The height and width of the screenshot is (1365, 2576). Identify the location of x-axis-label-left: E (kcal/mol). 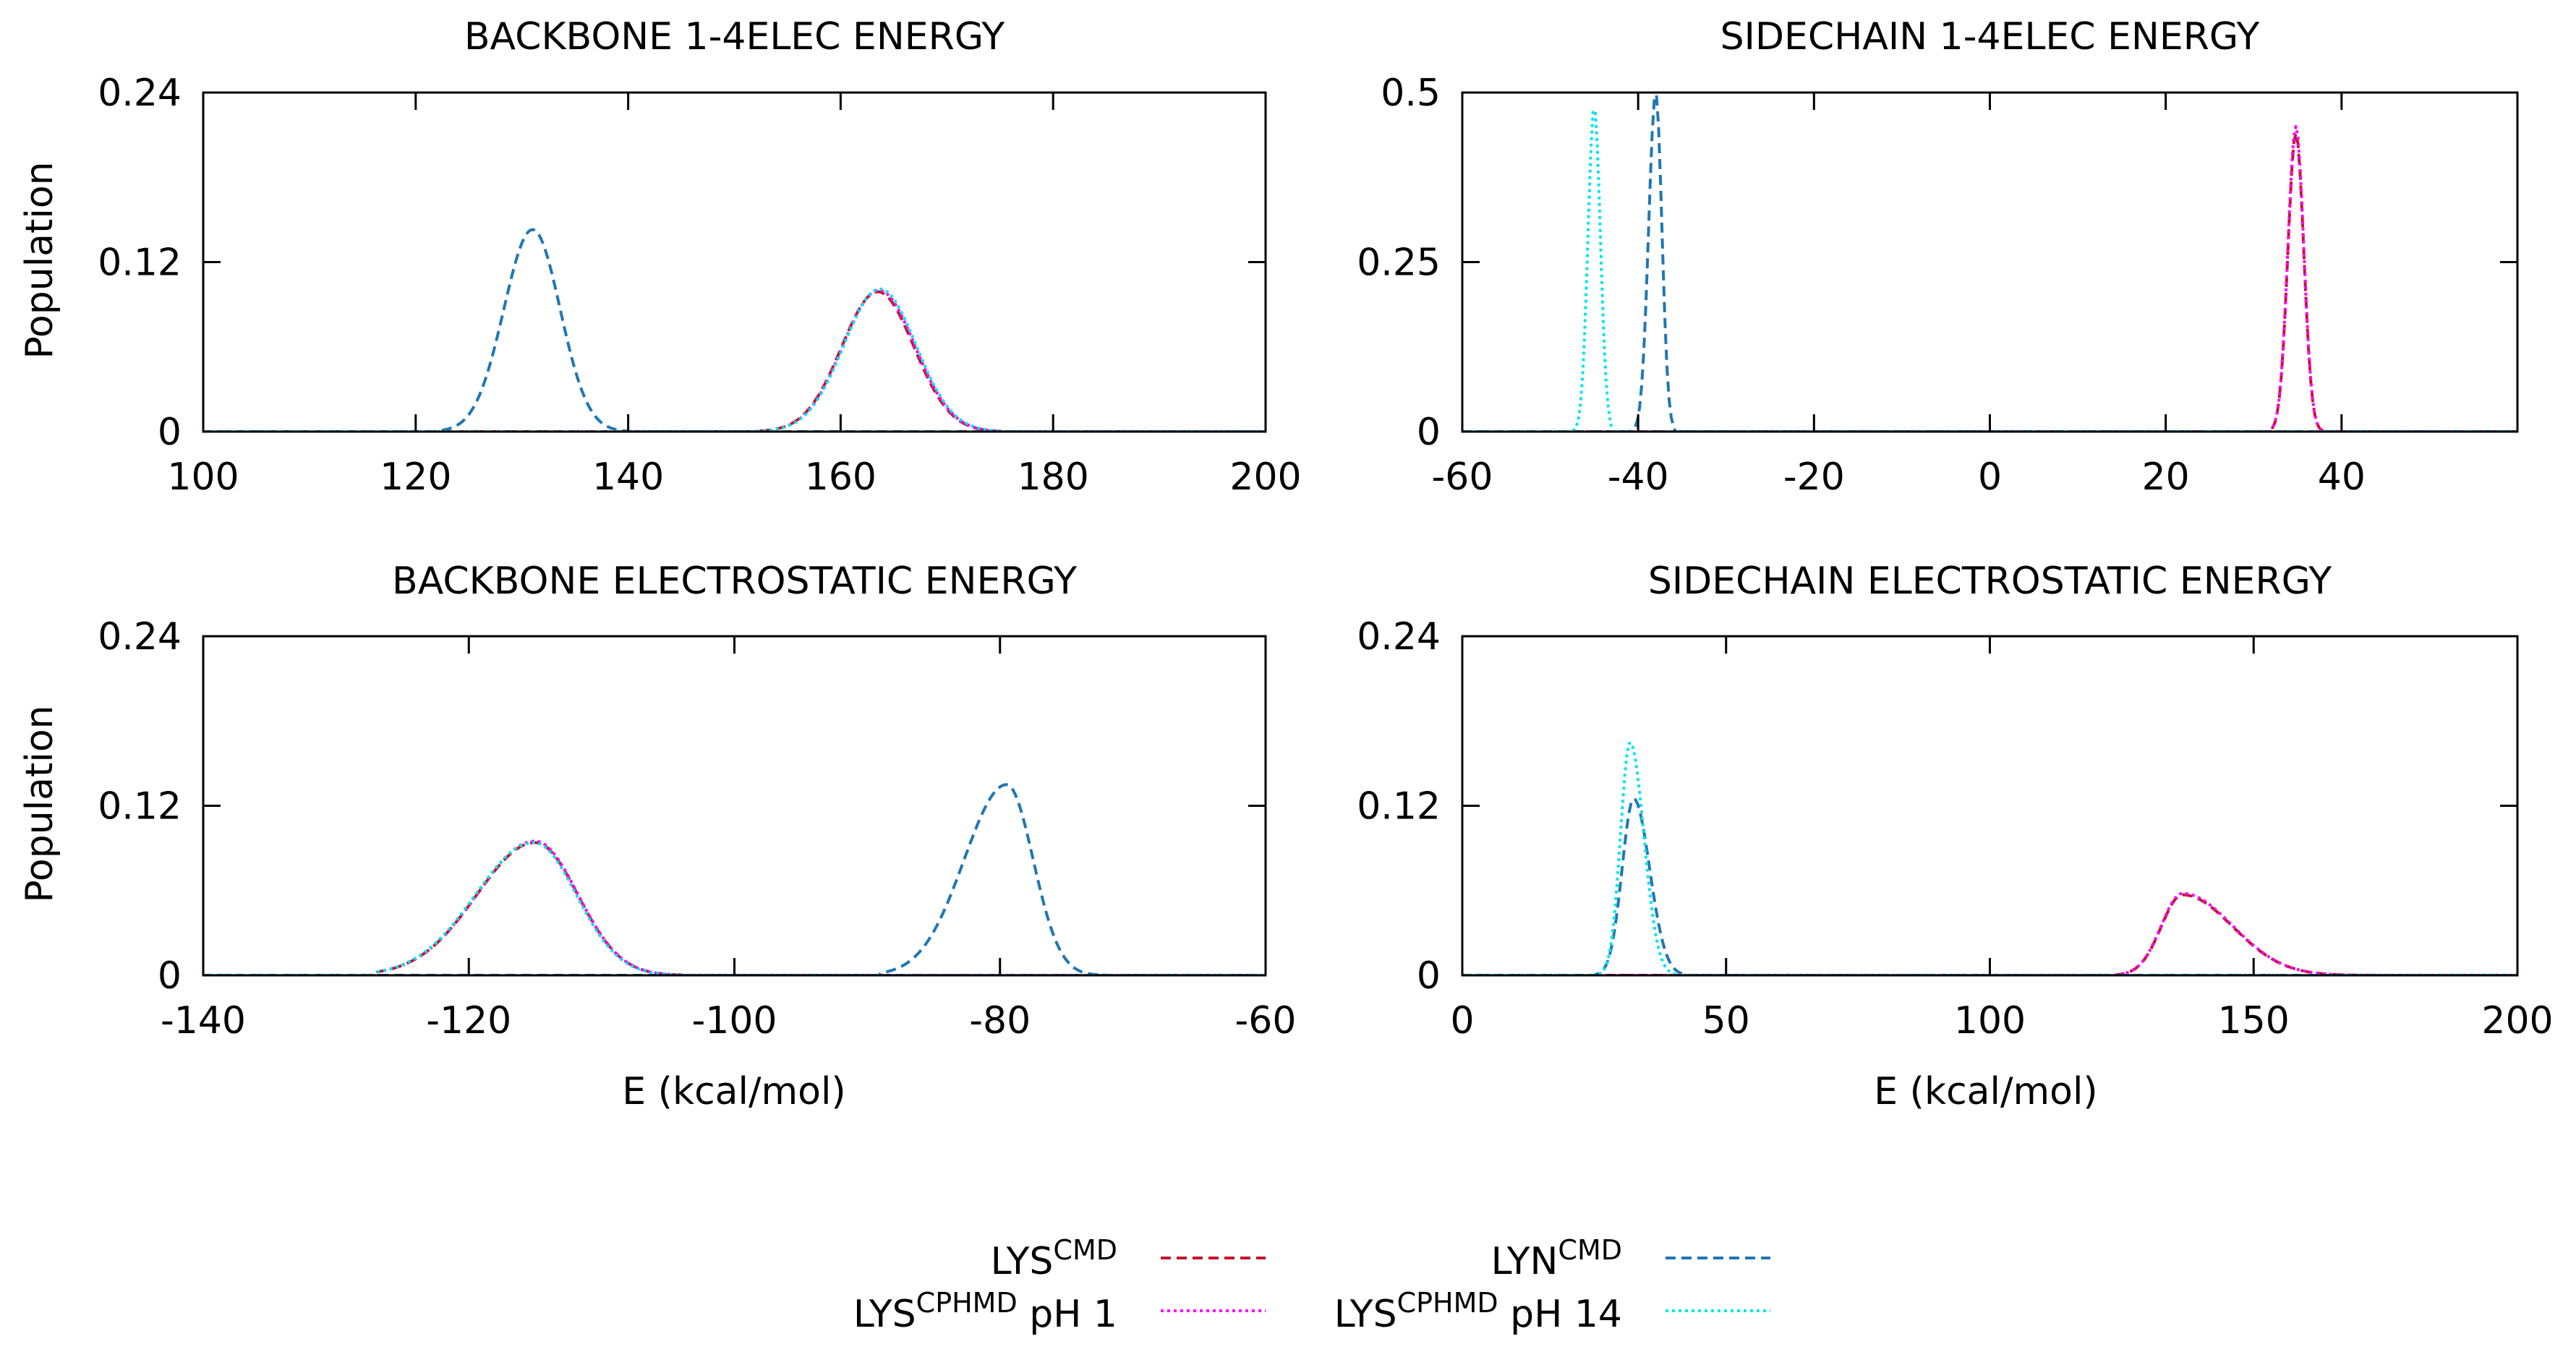
(733, 1091).